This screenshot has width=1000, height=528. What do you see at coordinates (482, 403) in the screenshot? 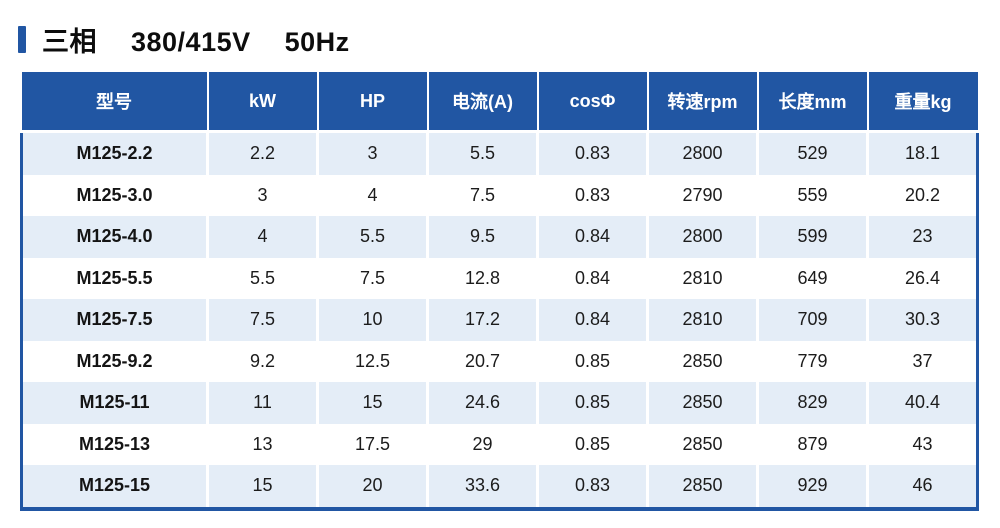
I see `table-cell: 24.6` at bounding box center [482, 403].